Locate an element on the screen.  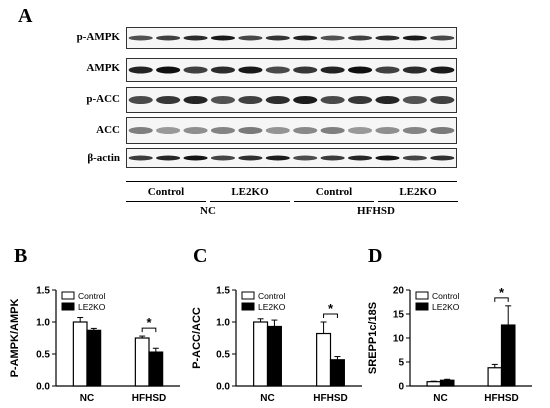
legend-swatch-le2ko is located at coordinates (248, 306).